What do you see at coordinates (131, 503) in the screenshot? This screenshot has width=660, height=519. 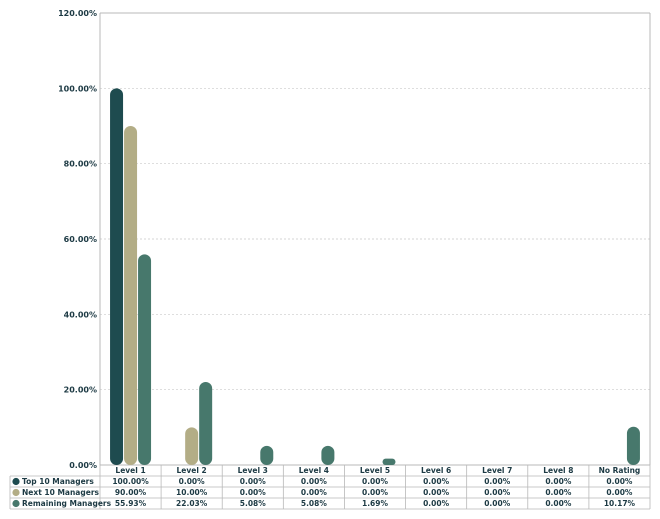 I see `data-table-cell: 55.93%` at bounding box center [131, 503].